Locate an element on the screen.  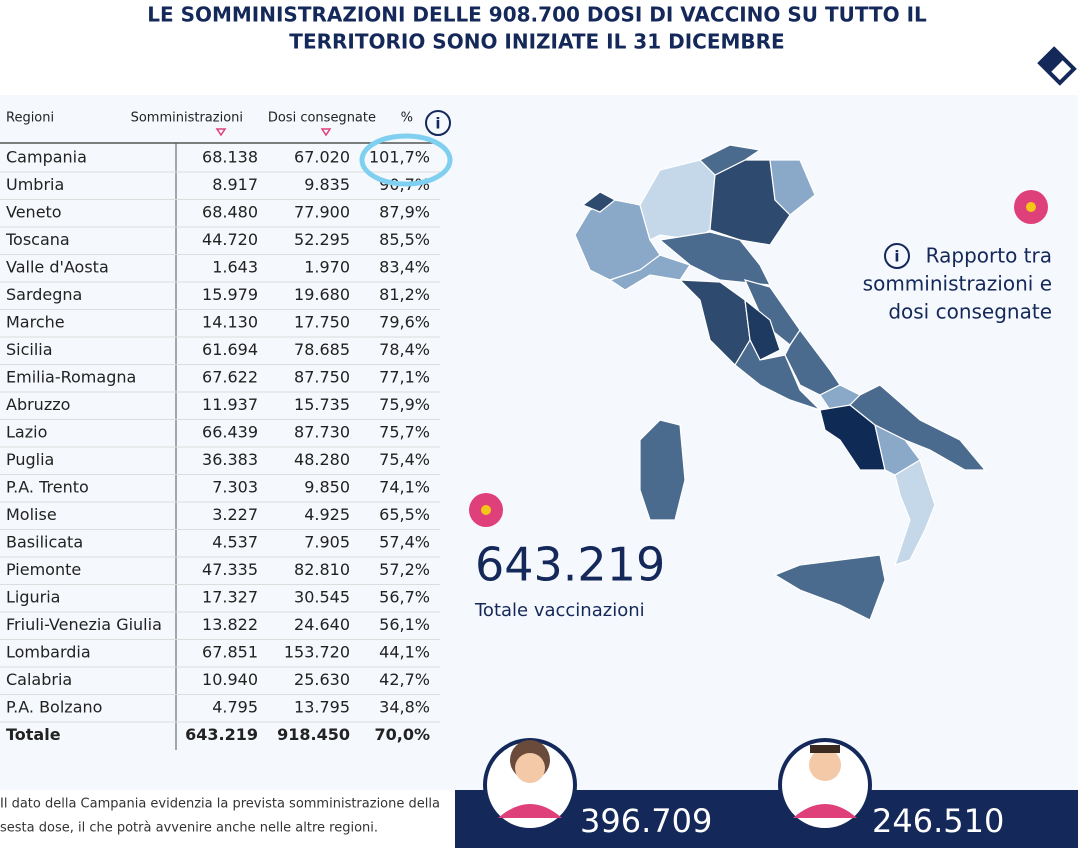
region-name: Umbria is located at coordinates (35, 184).